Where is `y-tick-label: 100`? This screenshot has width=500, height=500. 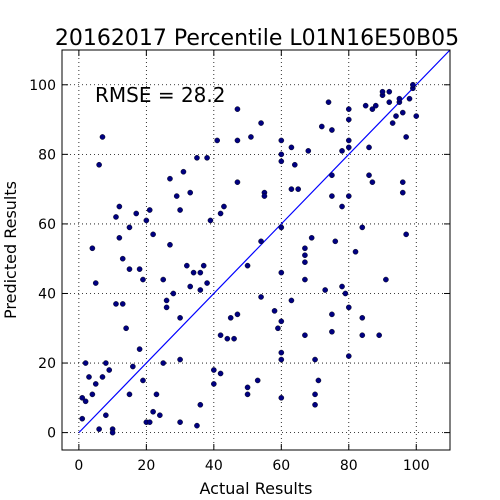
y-tick-label: 100 is located at coordinates (42, 86).